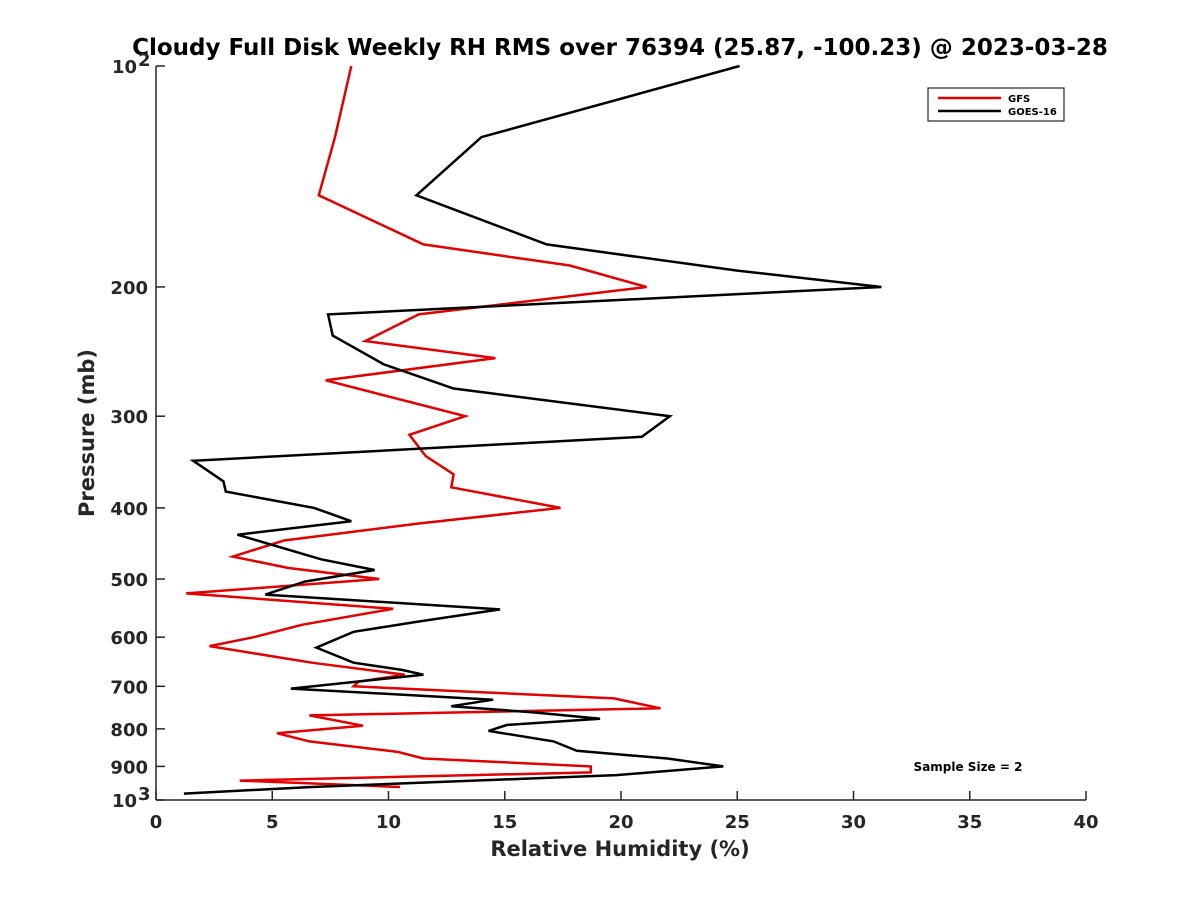 Image resolution: width=1200 pixels, height=900 pixels. I want to click on y-tick-label: 700, so click(129, 687).